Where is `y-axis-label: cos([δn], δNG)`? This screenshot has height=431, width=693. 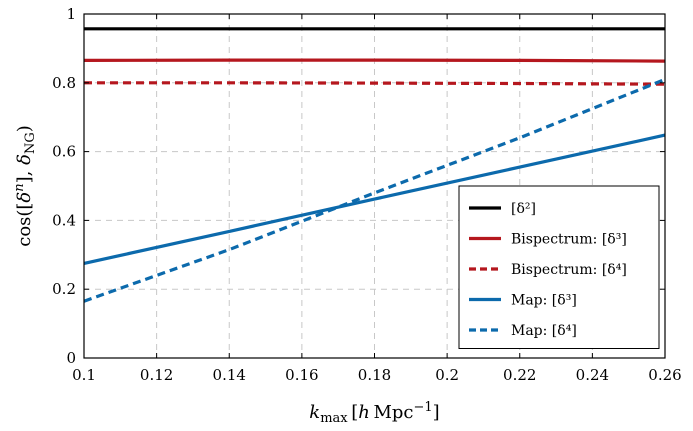
y-axis-label: cos([δn], δNG) is located at coordinates (25, 186).